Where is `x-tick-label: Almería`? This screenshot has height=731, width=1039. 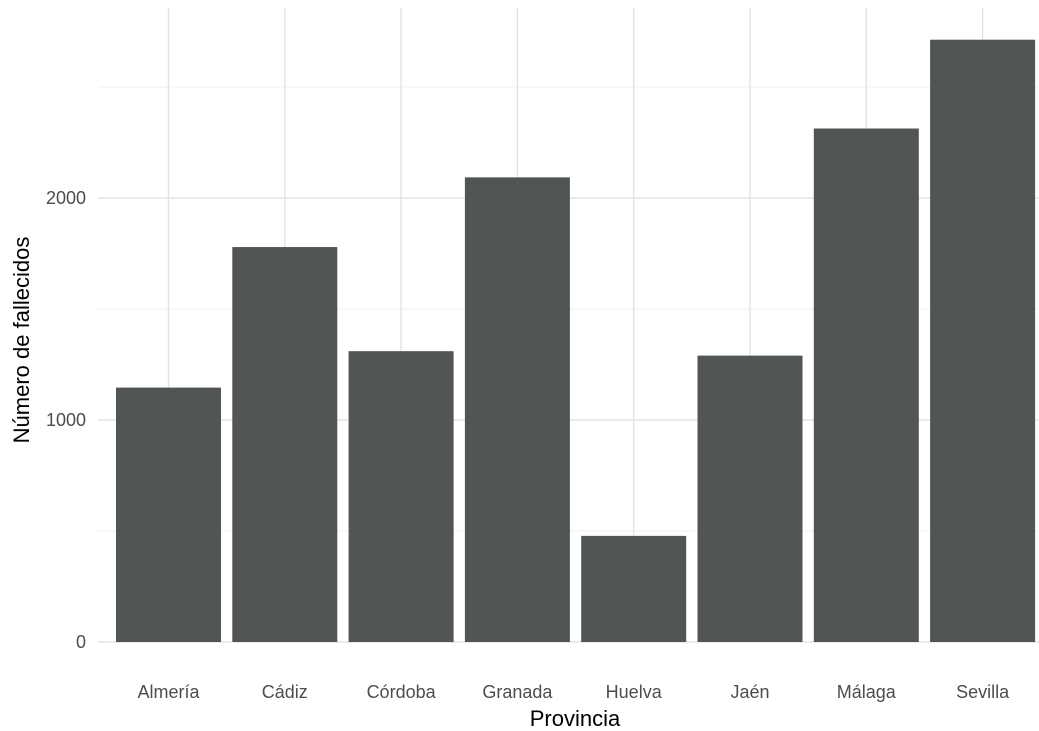 x-tick-label: Almería is located at coordinates (168, 692).